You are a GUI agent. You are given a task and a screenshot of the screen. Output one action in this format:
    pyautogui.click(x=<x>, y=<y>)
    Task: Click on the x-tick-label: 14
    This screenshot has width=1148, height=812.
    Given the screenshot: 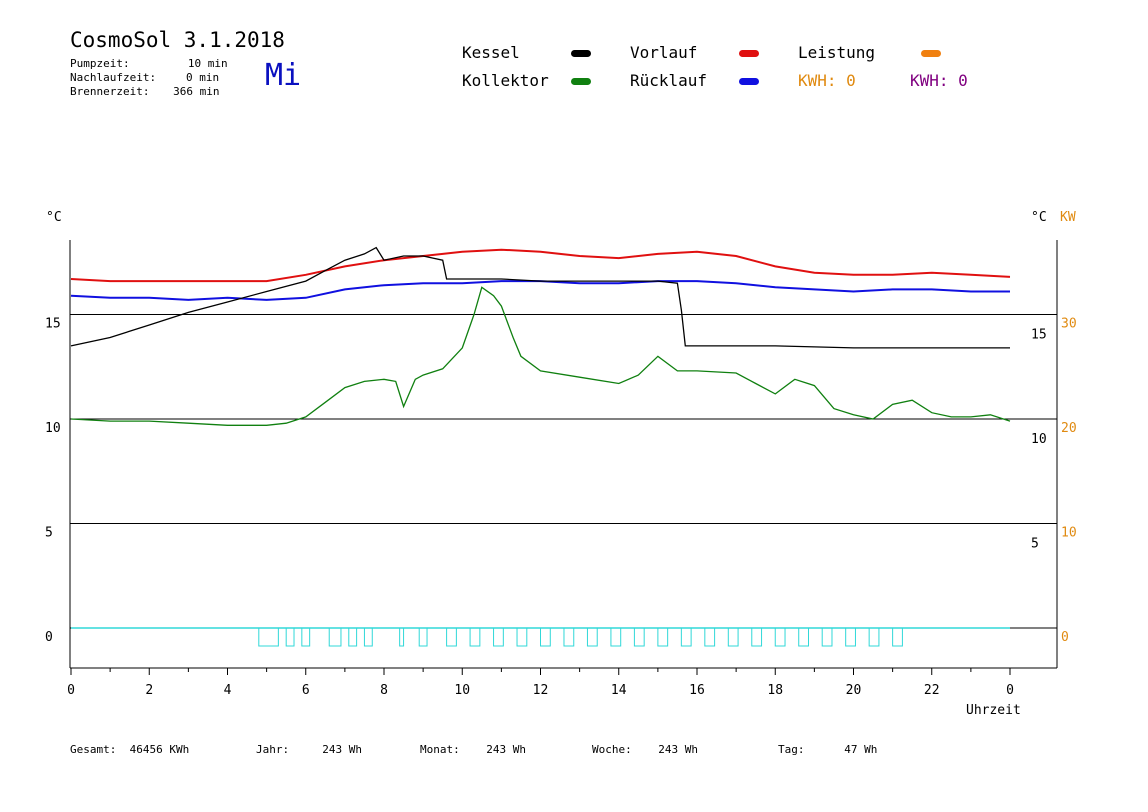 What is the action you would take?
    pyautogui.click(x=619, y=690)
    